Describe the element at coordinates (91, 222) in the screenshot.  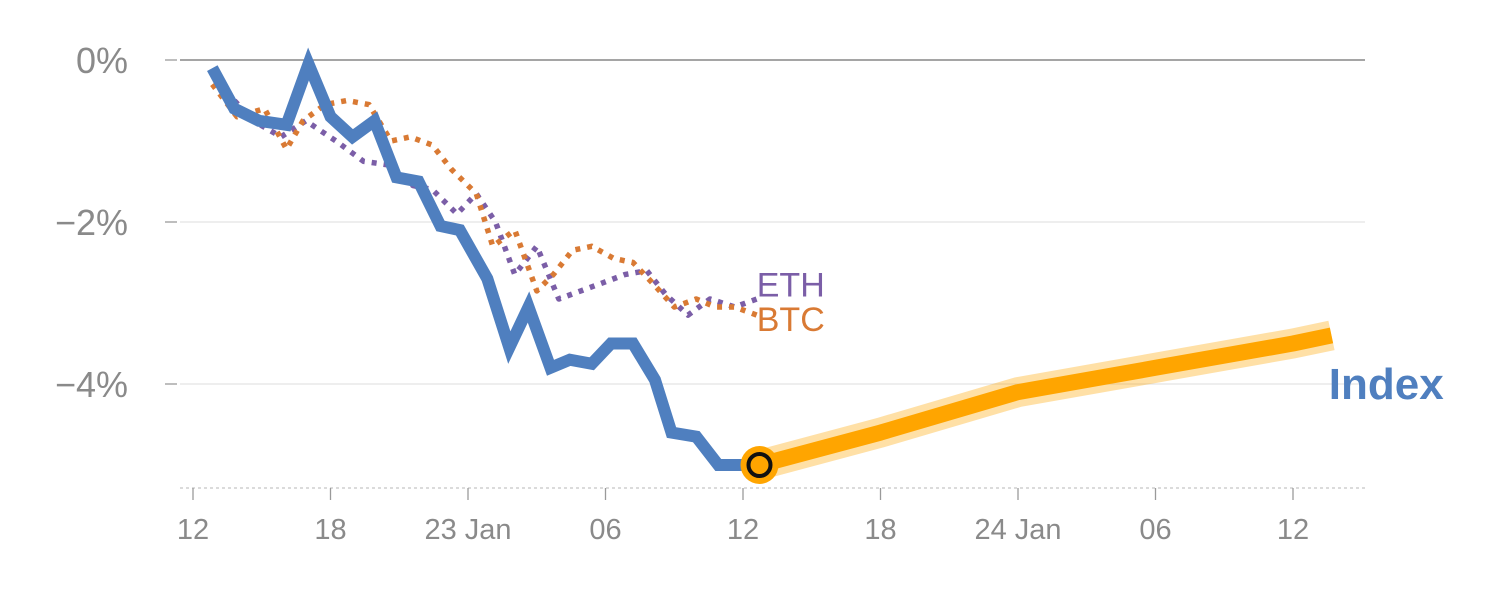
I see `y-tick-label: −2%` at that location.